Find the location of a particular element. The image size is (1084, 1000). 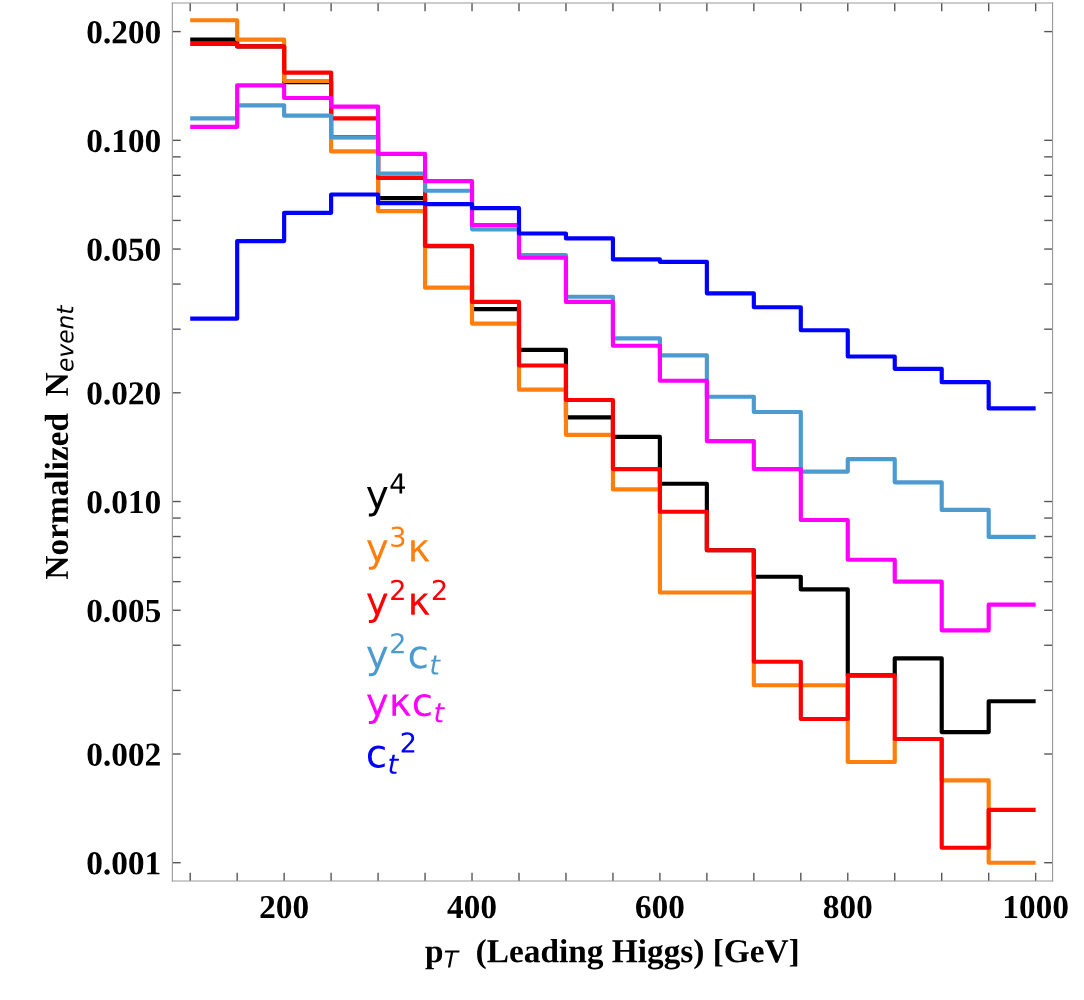

y-tick-label: 0.050 is located at coordinates (123, 250).